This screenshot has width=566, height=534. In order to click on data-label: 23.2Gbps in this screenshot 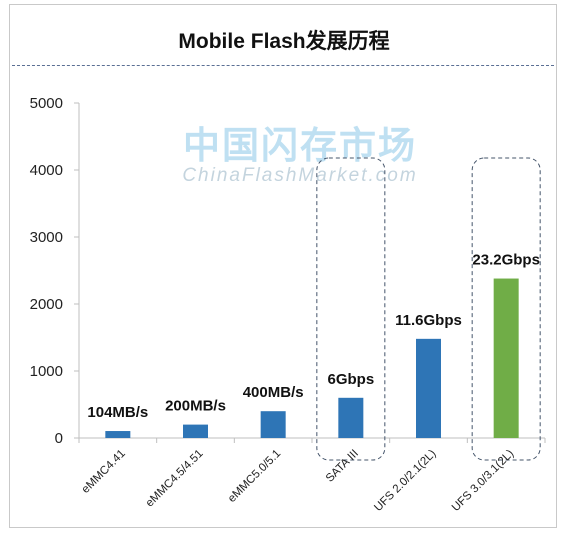, I will do `click(506, 260)`.